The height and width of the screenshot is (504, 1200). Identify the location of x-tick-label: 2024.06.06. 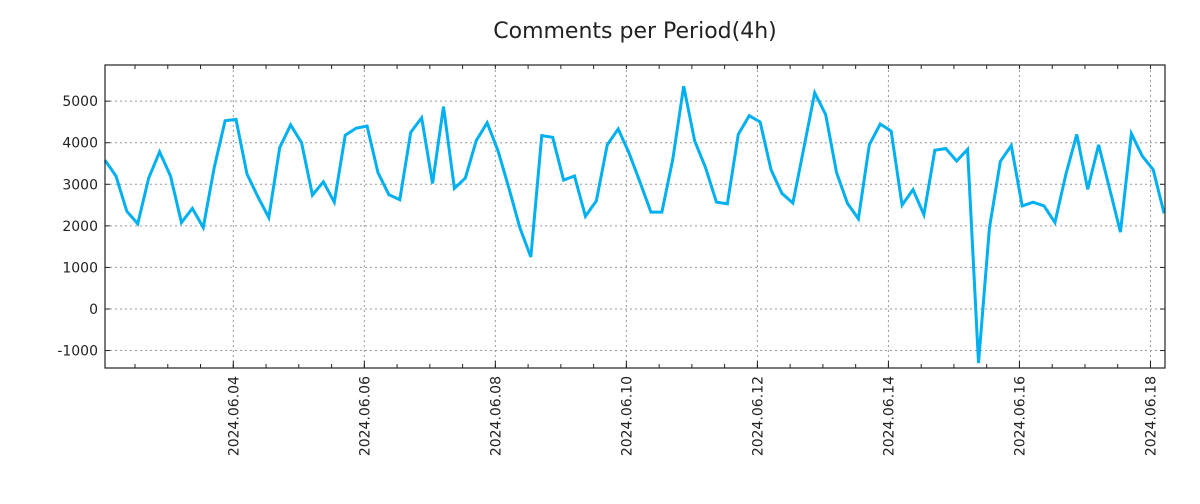
(365, 416).